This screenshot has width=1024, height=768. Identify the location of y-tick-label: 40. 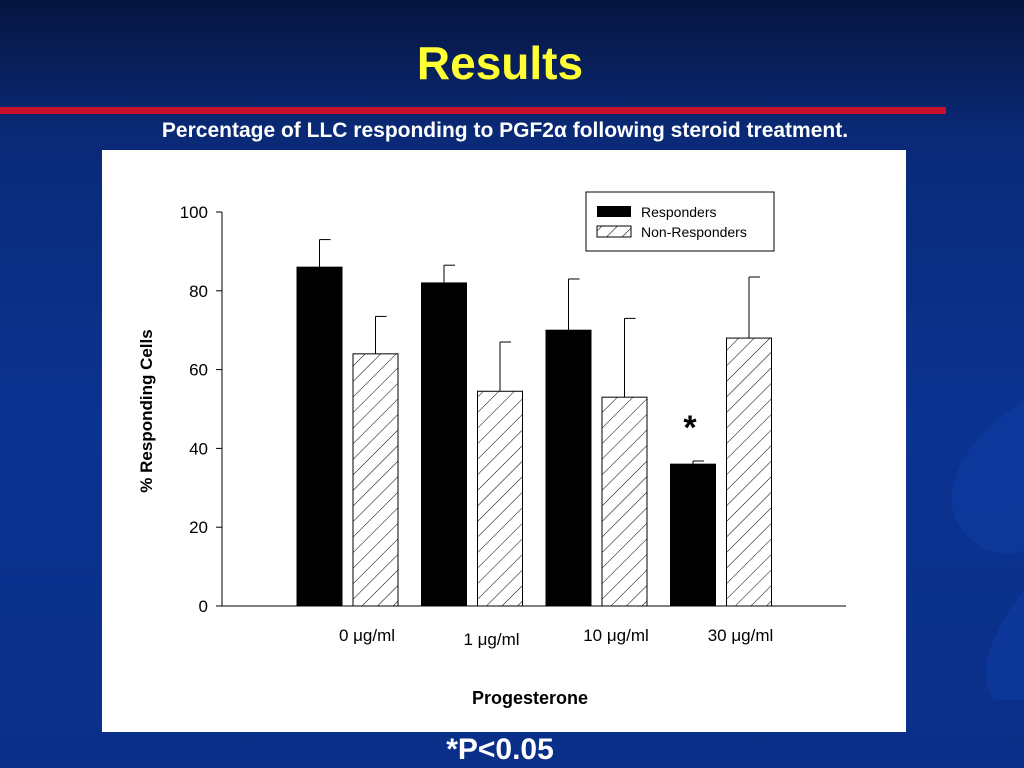
(198, 448).